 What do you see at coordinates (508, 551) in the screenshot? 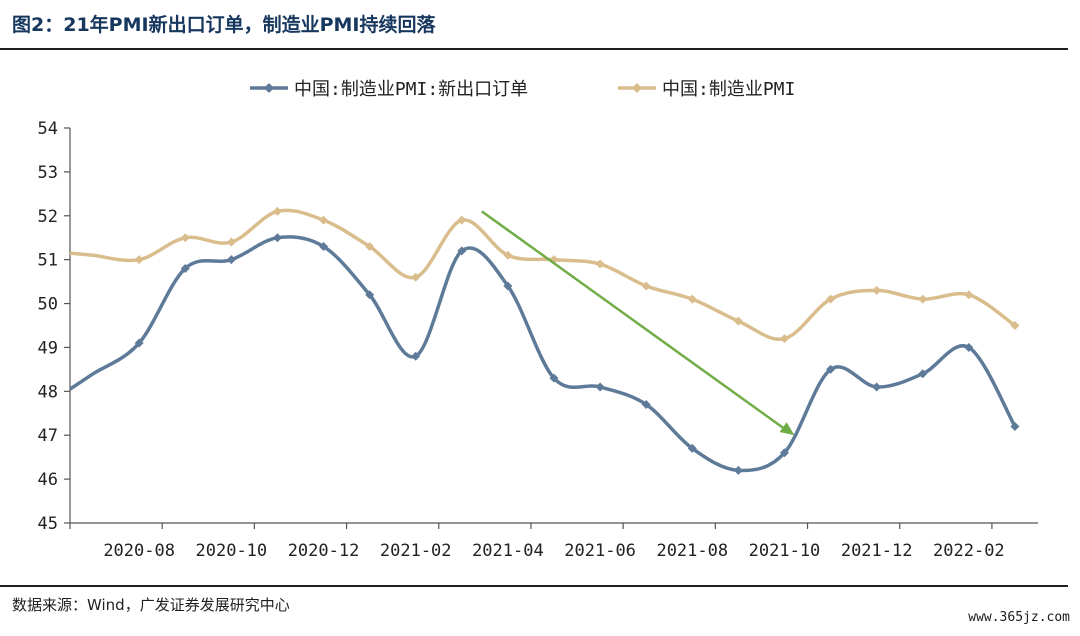
I see `x-tick-label: 2021-04` at bounding box center [508, 551].